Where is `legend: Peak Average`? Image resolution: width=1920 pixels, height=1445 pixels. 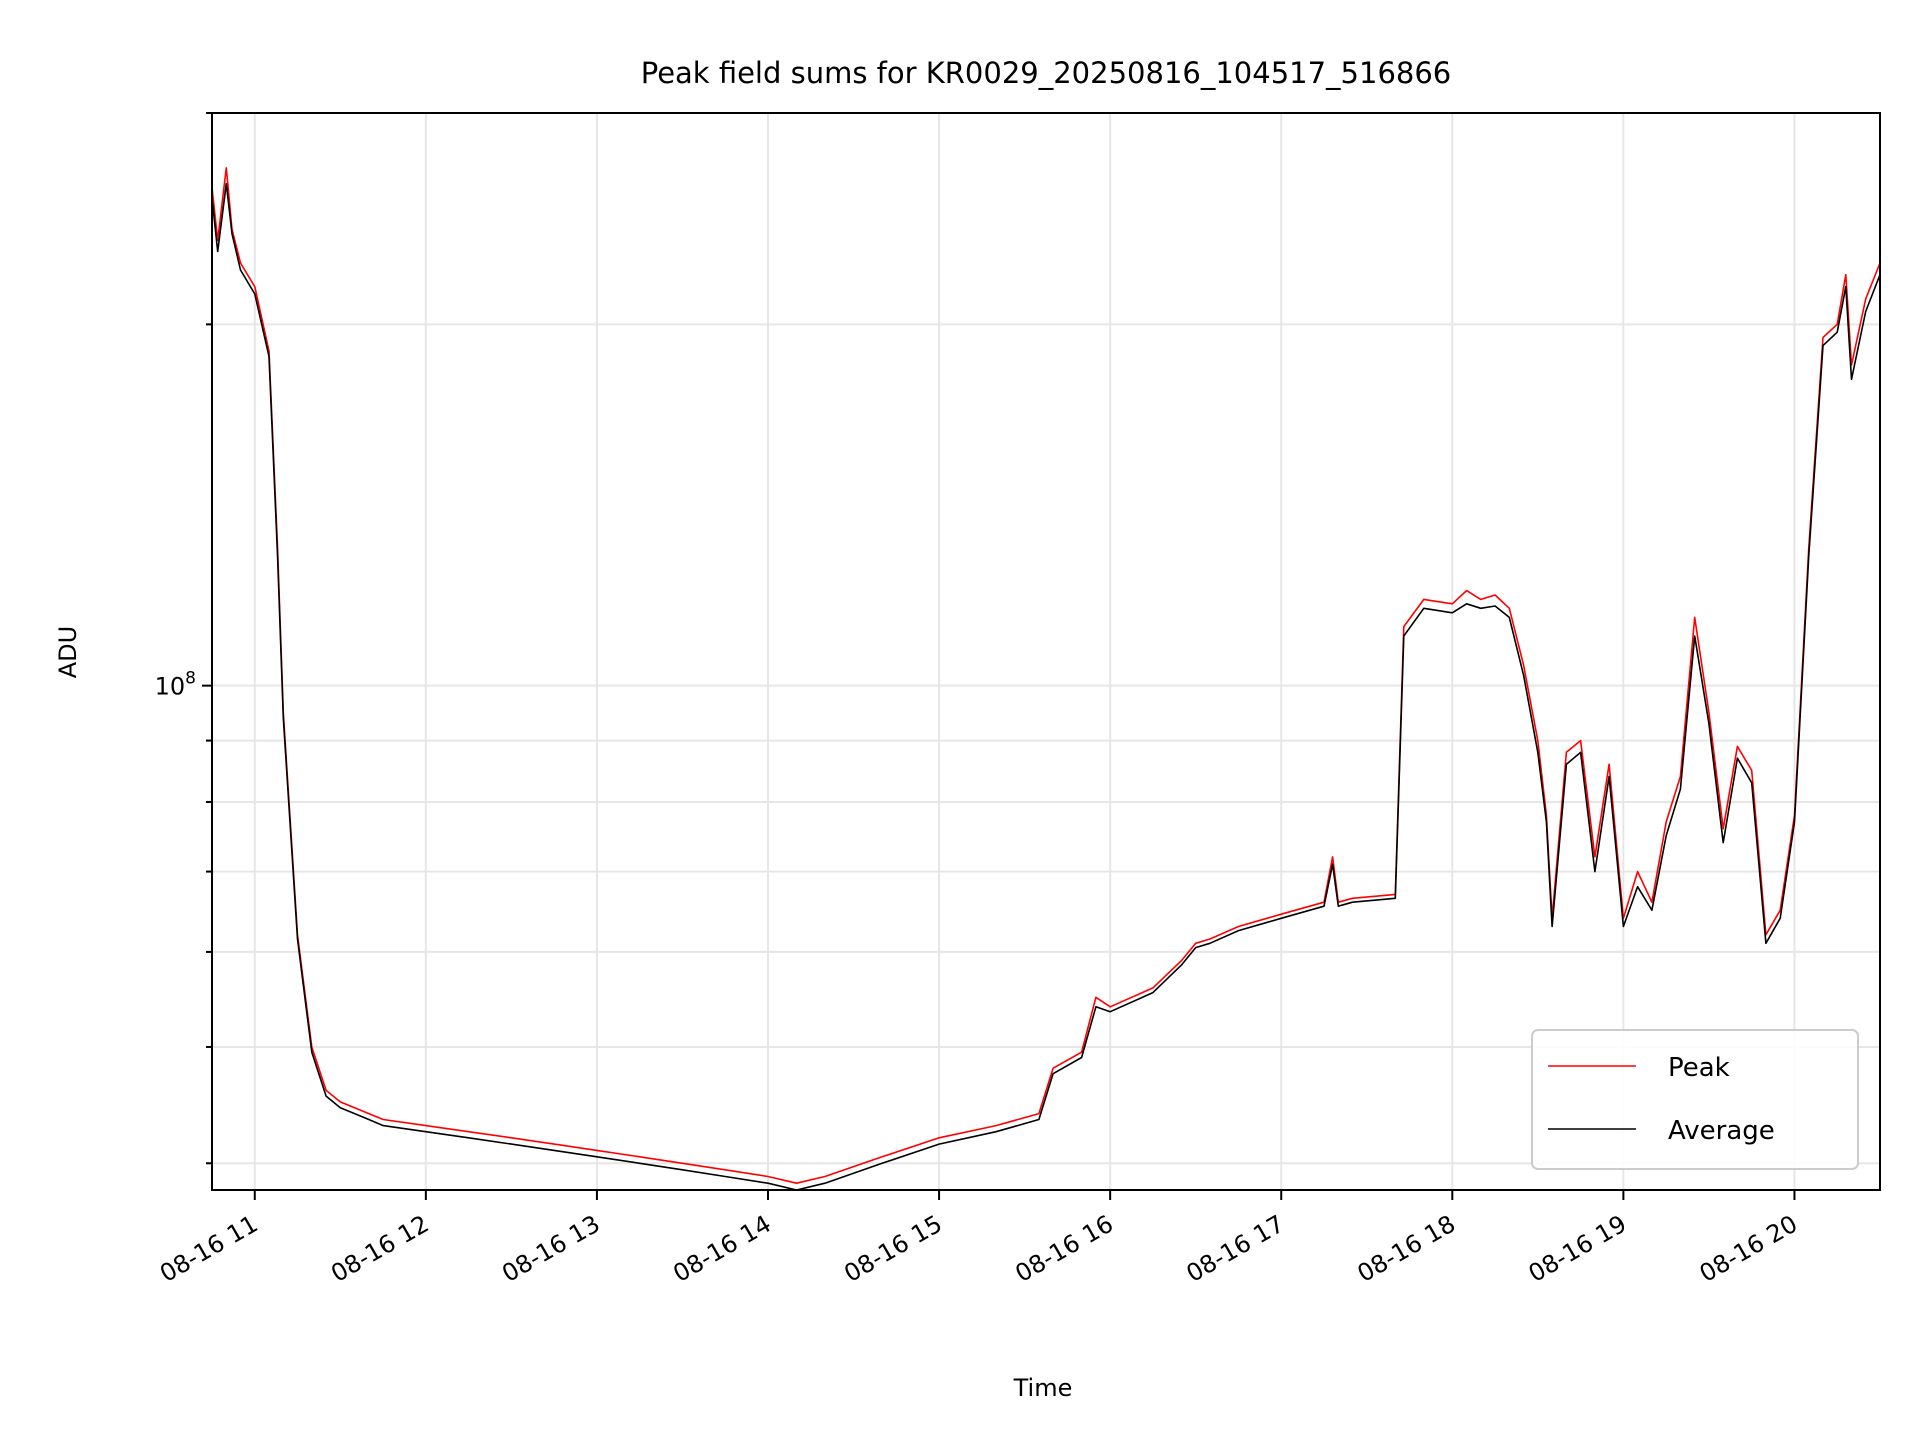
legend: Peak Average is located at coordinates (1695, 1099).